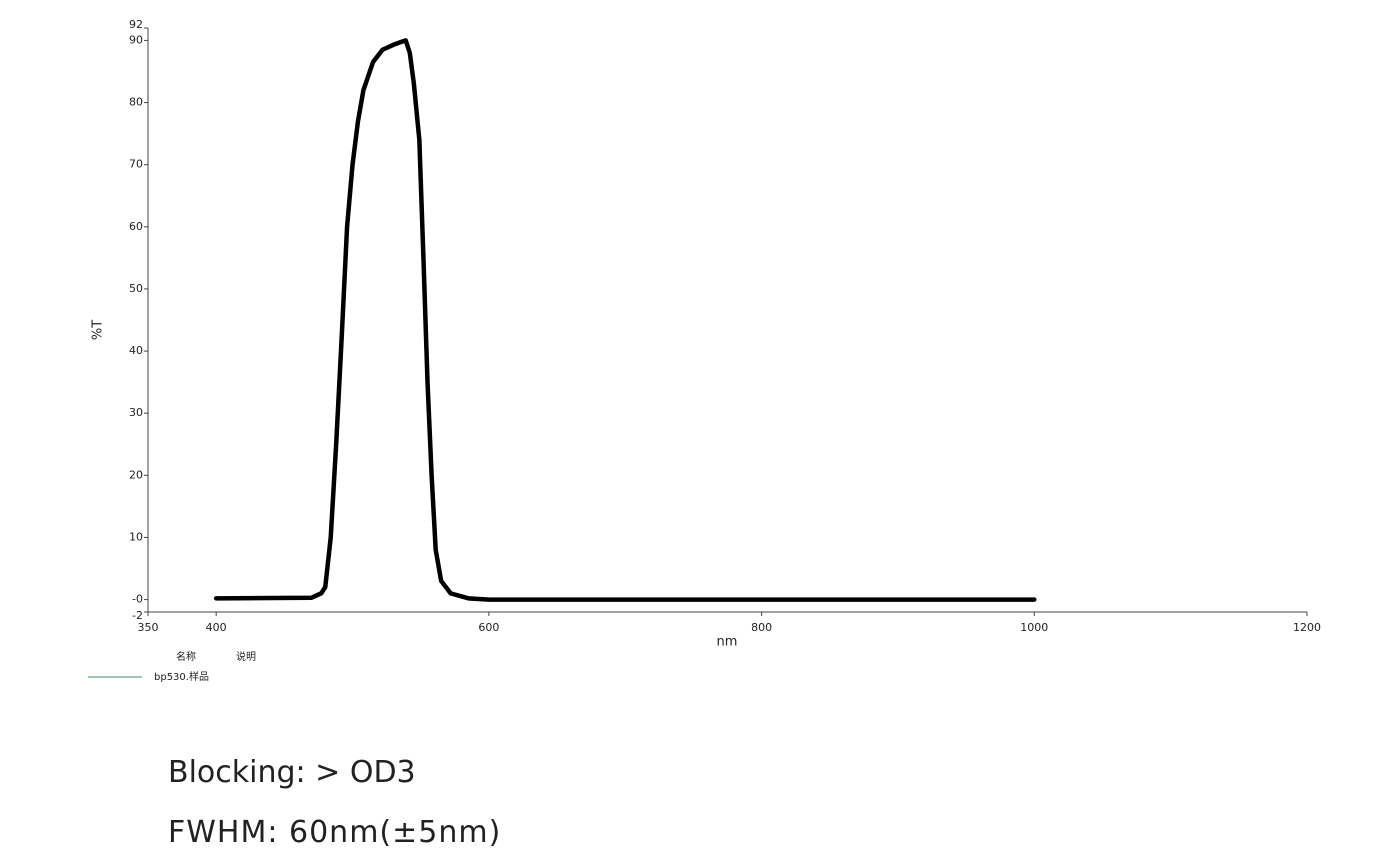  What do you see at coordinates (136, 288) in the screenshot?
I see `y-tick-label: 50` at bounding box center [136, 288].